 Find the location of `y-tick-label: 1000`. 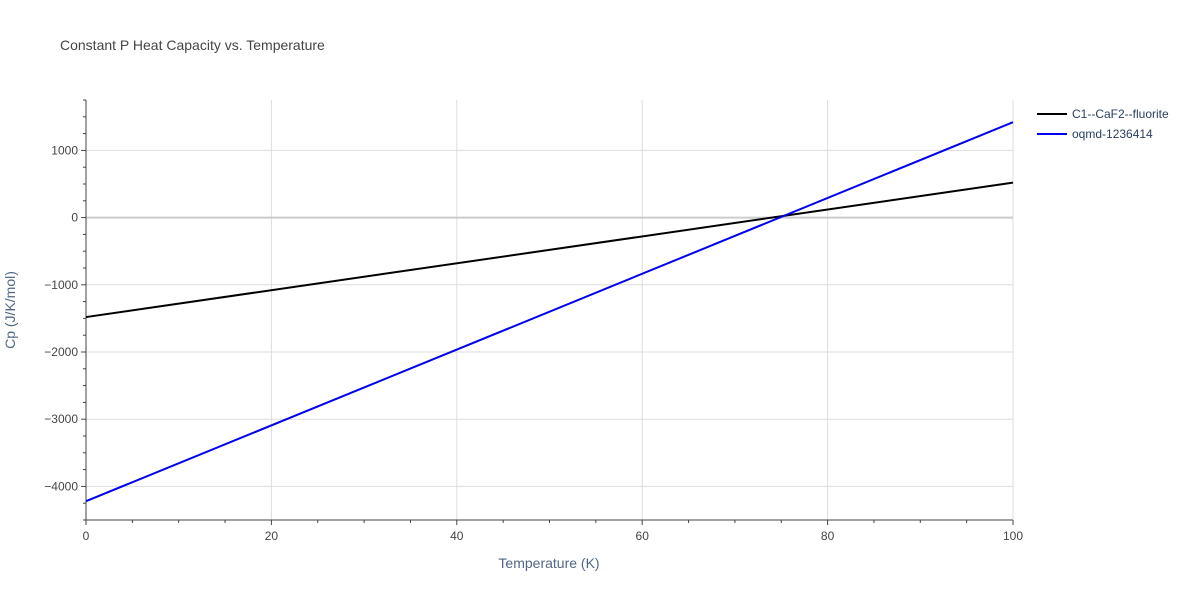

y-tick-label: 1000 is located at coordinates (64, 150).